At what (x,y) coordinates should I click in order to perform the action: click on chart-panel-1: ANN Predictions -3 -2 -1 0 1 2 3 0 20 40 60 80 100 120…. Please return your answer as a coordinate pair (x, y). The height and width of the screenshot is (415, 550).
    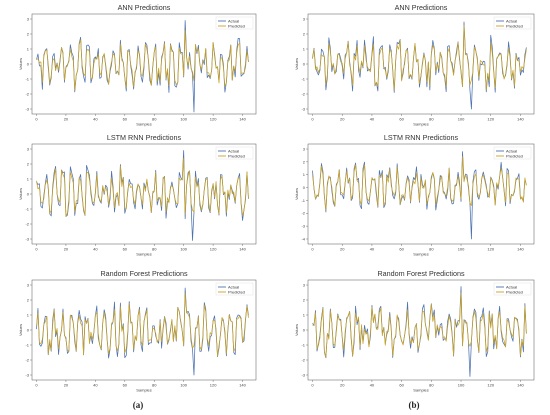
    Looking at the image, I should click on (137, 65).